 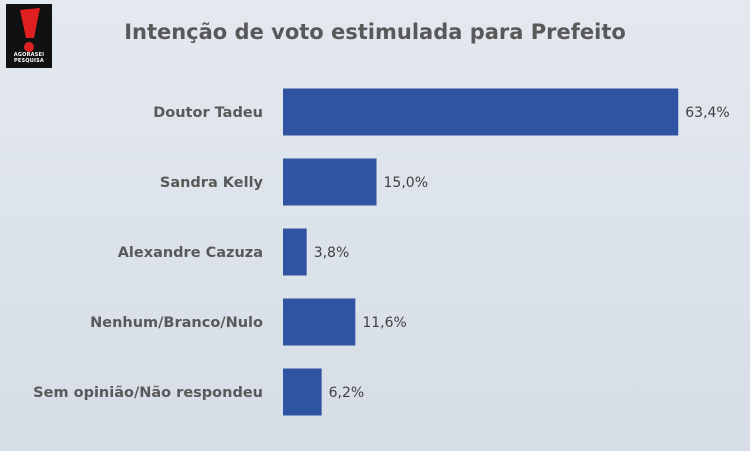 What do you see at coordinates (148, 393) in the screenshot?
I see `category-label: Sem opinião/Não respondeu` at bounding box center [148, 393].